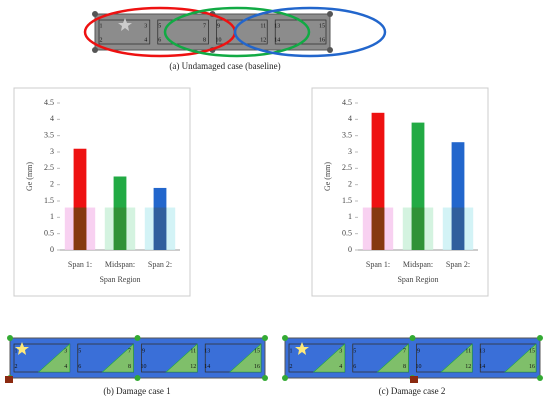 The image size is (550, 403). I want to click on beam-label: 4, so click(65, 367).